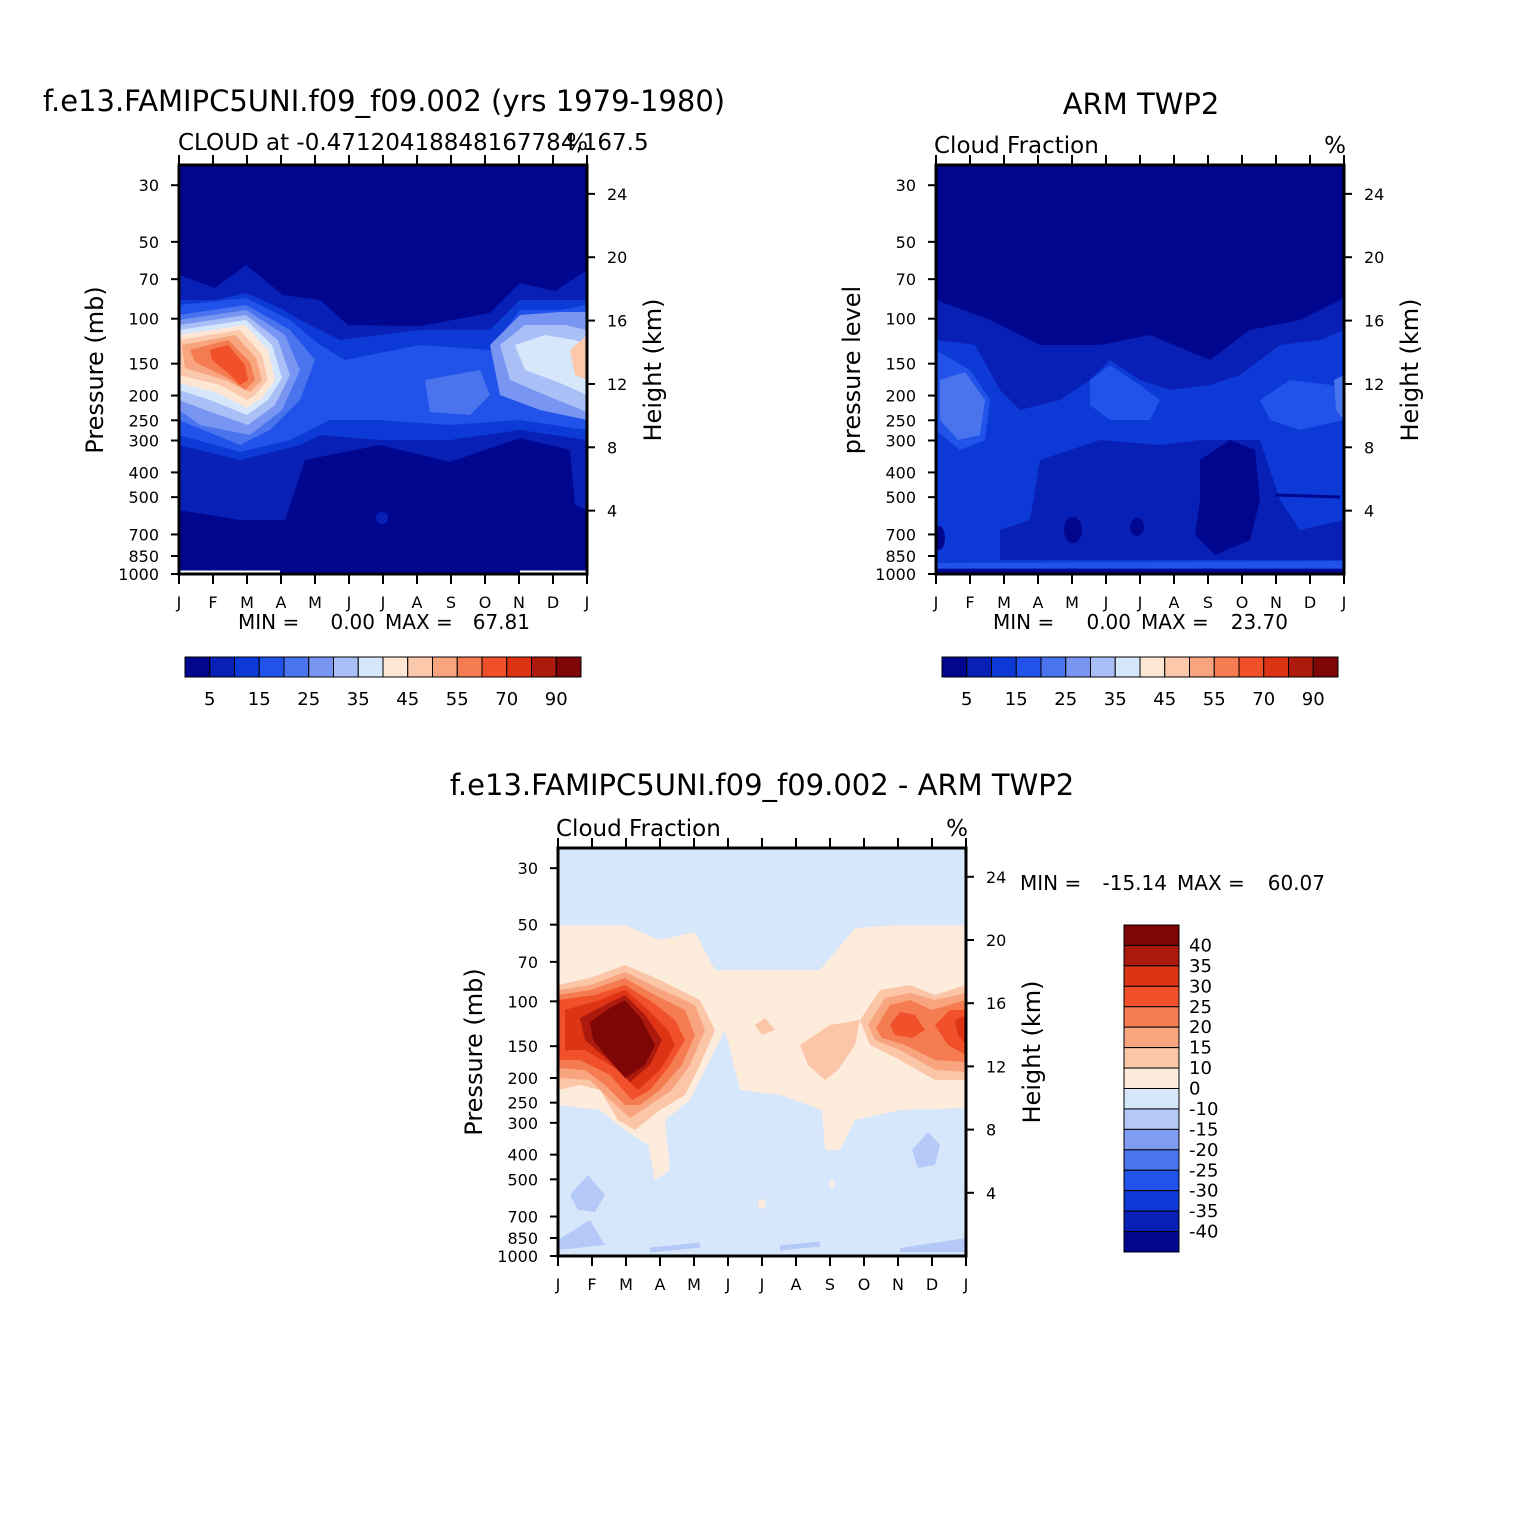  Describe the element at coordinates (457, 392) in the screenshot. I see `contour-model-shaded` at that location.